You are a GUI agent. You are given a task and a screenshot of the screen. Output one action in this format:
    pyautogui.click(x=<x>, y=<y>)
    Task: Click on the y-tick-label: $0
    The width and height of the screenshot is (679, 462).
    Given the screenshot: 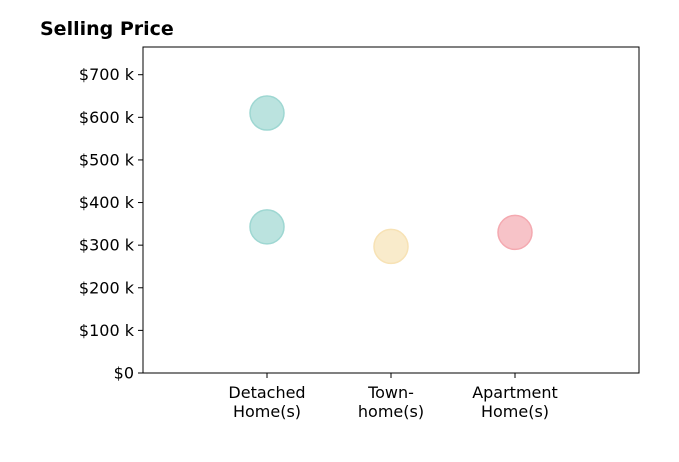 What is the action you would take?
    pyautogui.click(x=124, y=373)
    